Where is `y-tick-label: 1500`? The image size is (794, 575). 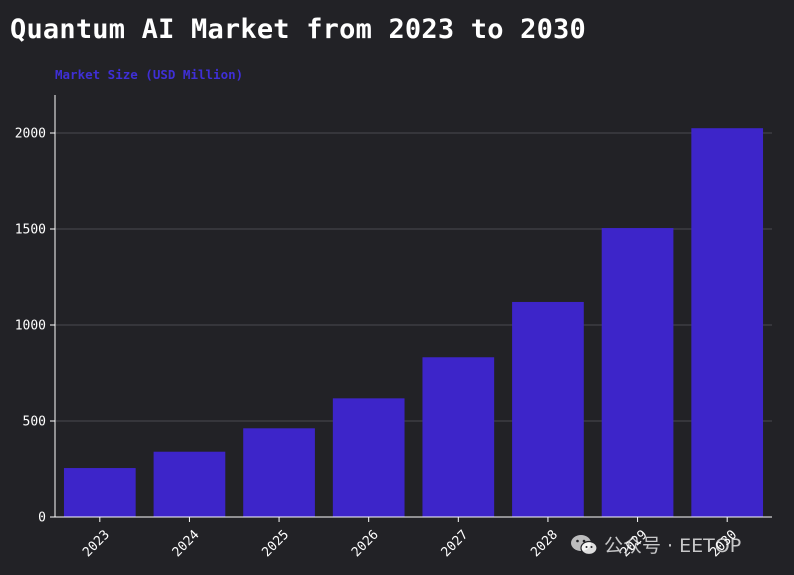
y-tick-label: 1500 is located at coordinates (30, 230).